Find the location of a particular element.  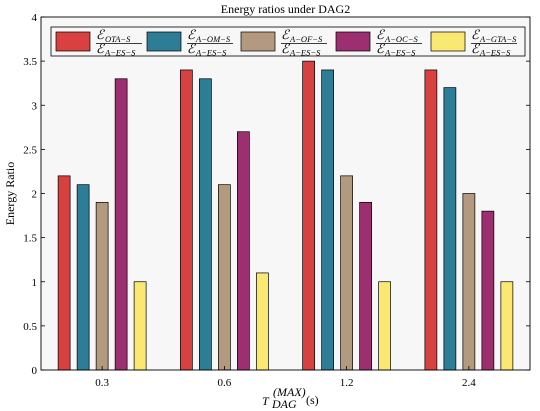

legend-symbol-den-5: ℰ is located at coordinates (475, 48).